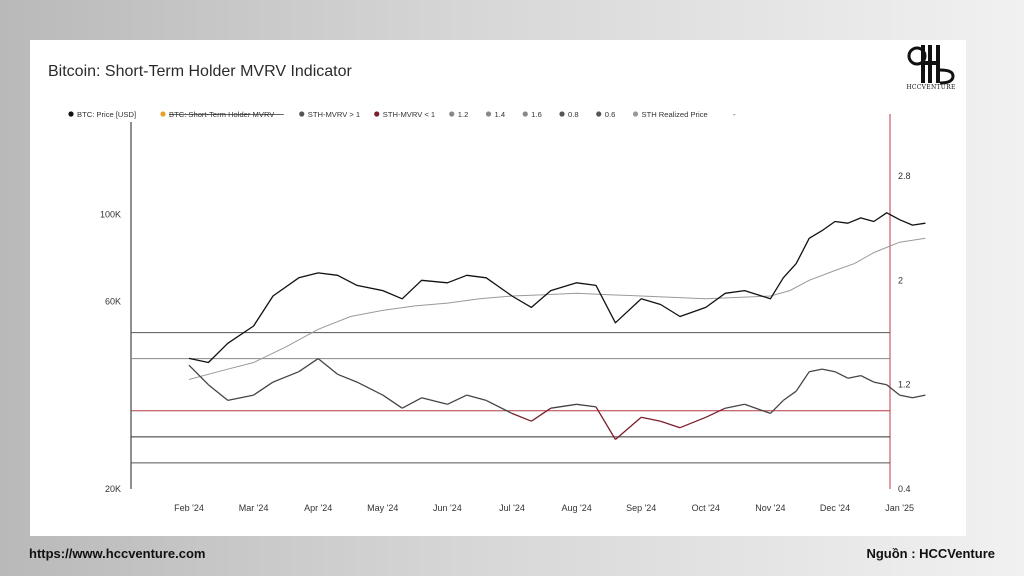 The height and width of the screenshot is (576, 1024). I want to click on x-axis-tick-label: Jun '24, so click(447, 508).